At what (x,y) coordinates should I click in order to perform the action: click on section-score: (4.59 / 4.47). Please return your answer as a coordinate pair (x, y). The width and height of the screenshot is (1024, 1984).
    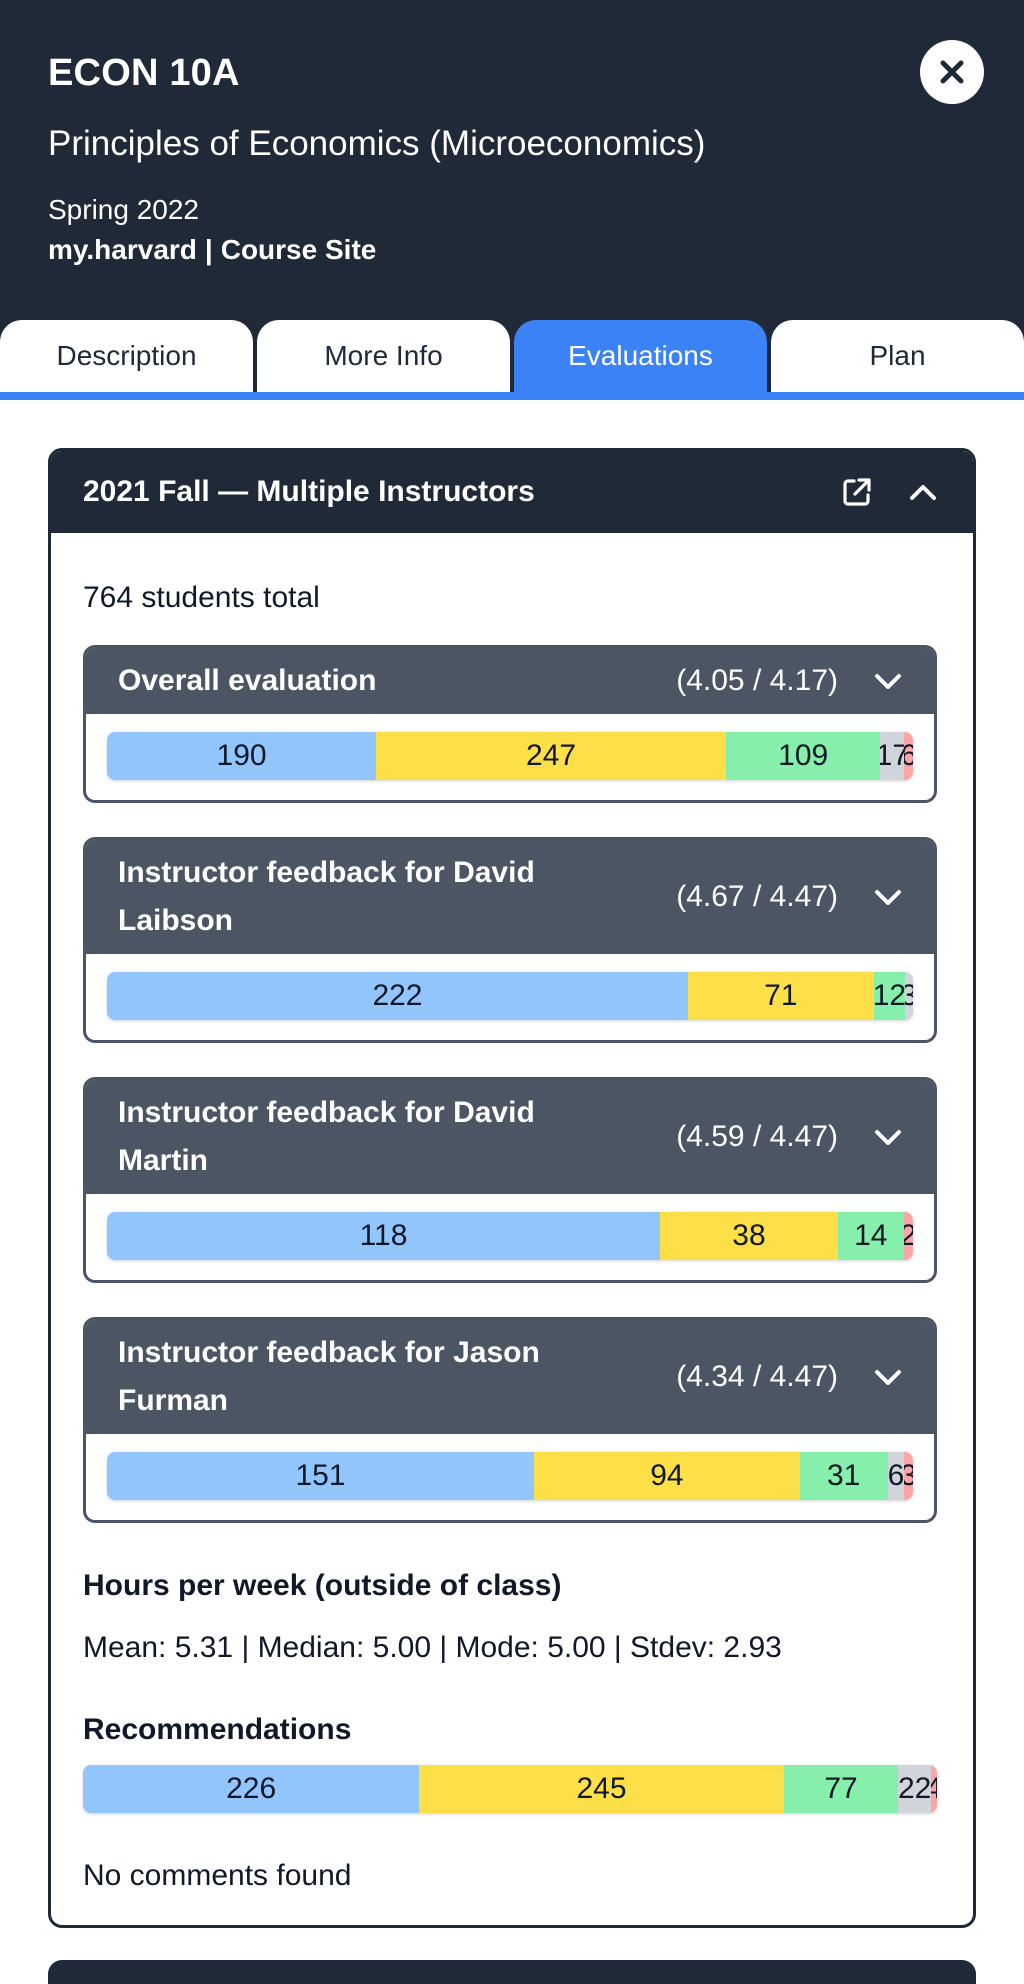
    Looking at the image, I should click on (757, 1136).